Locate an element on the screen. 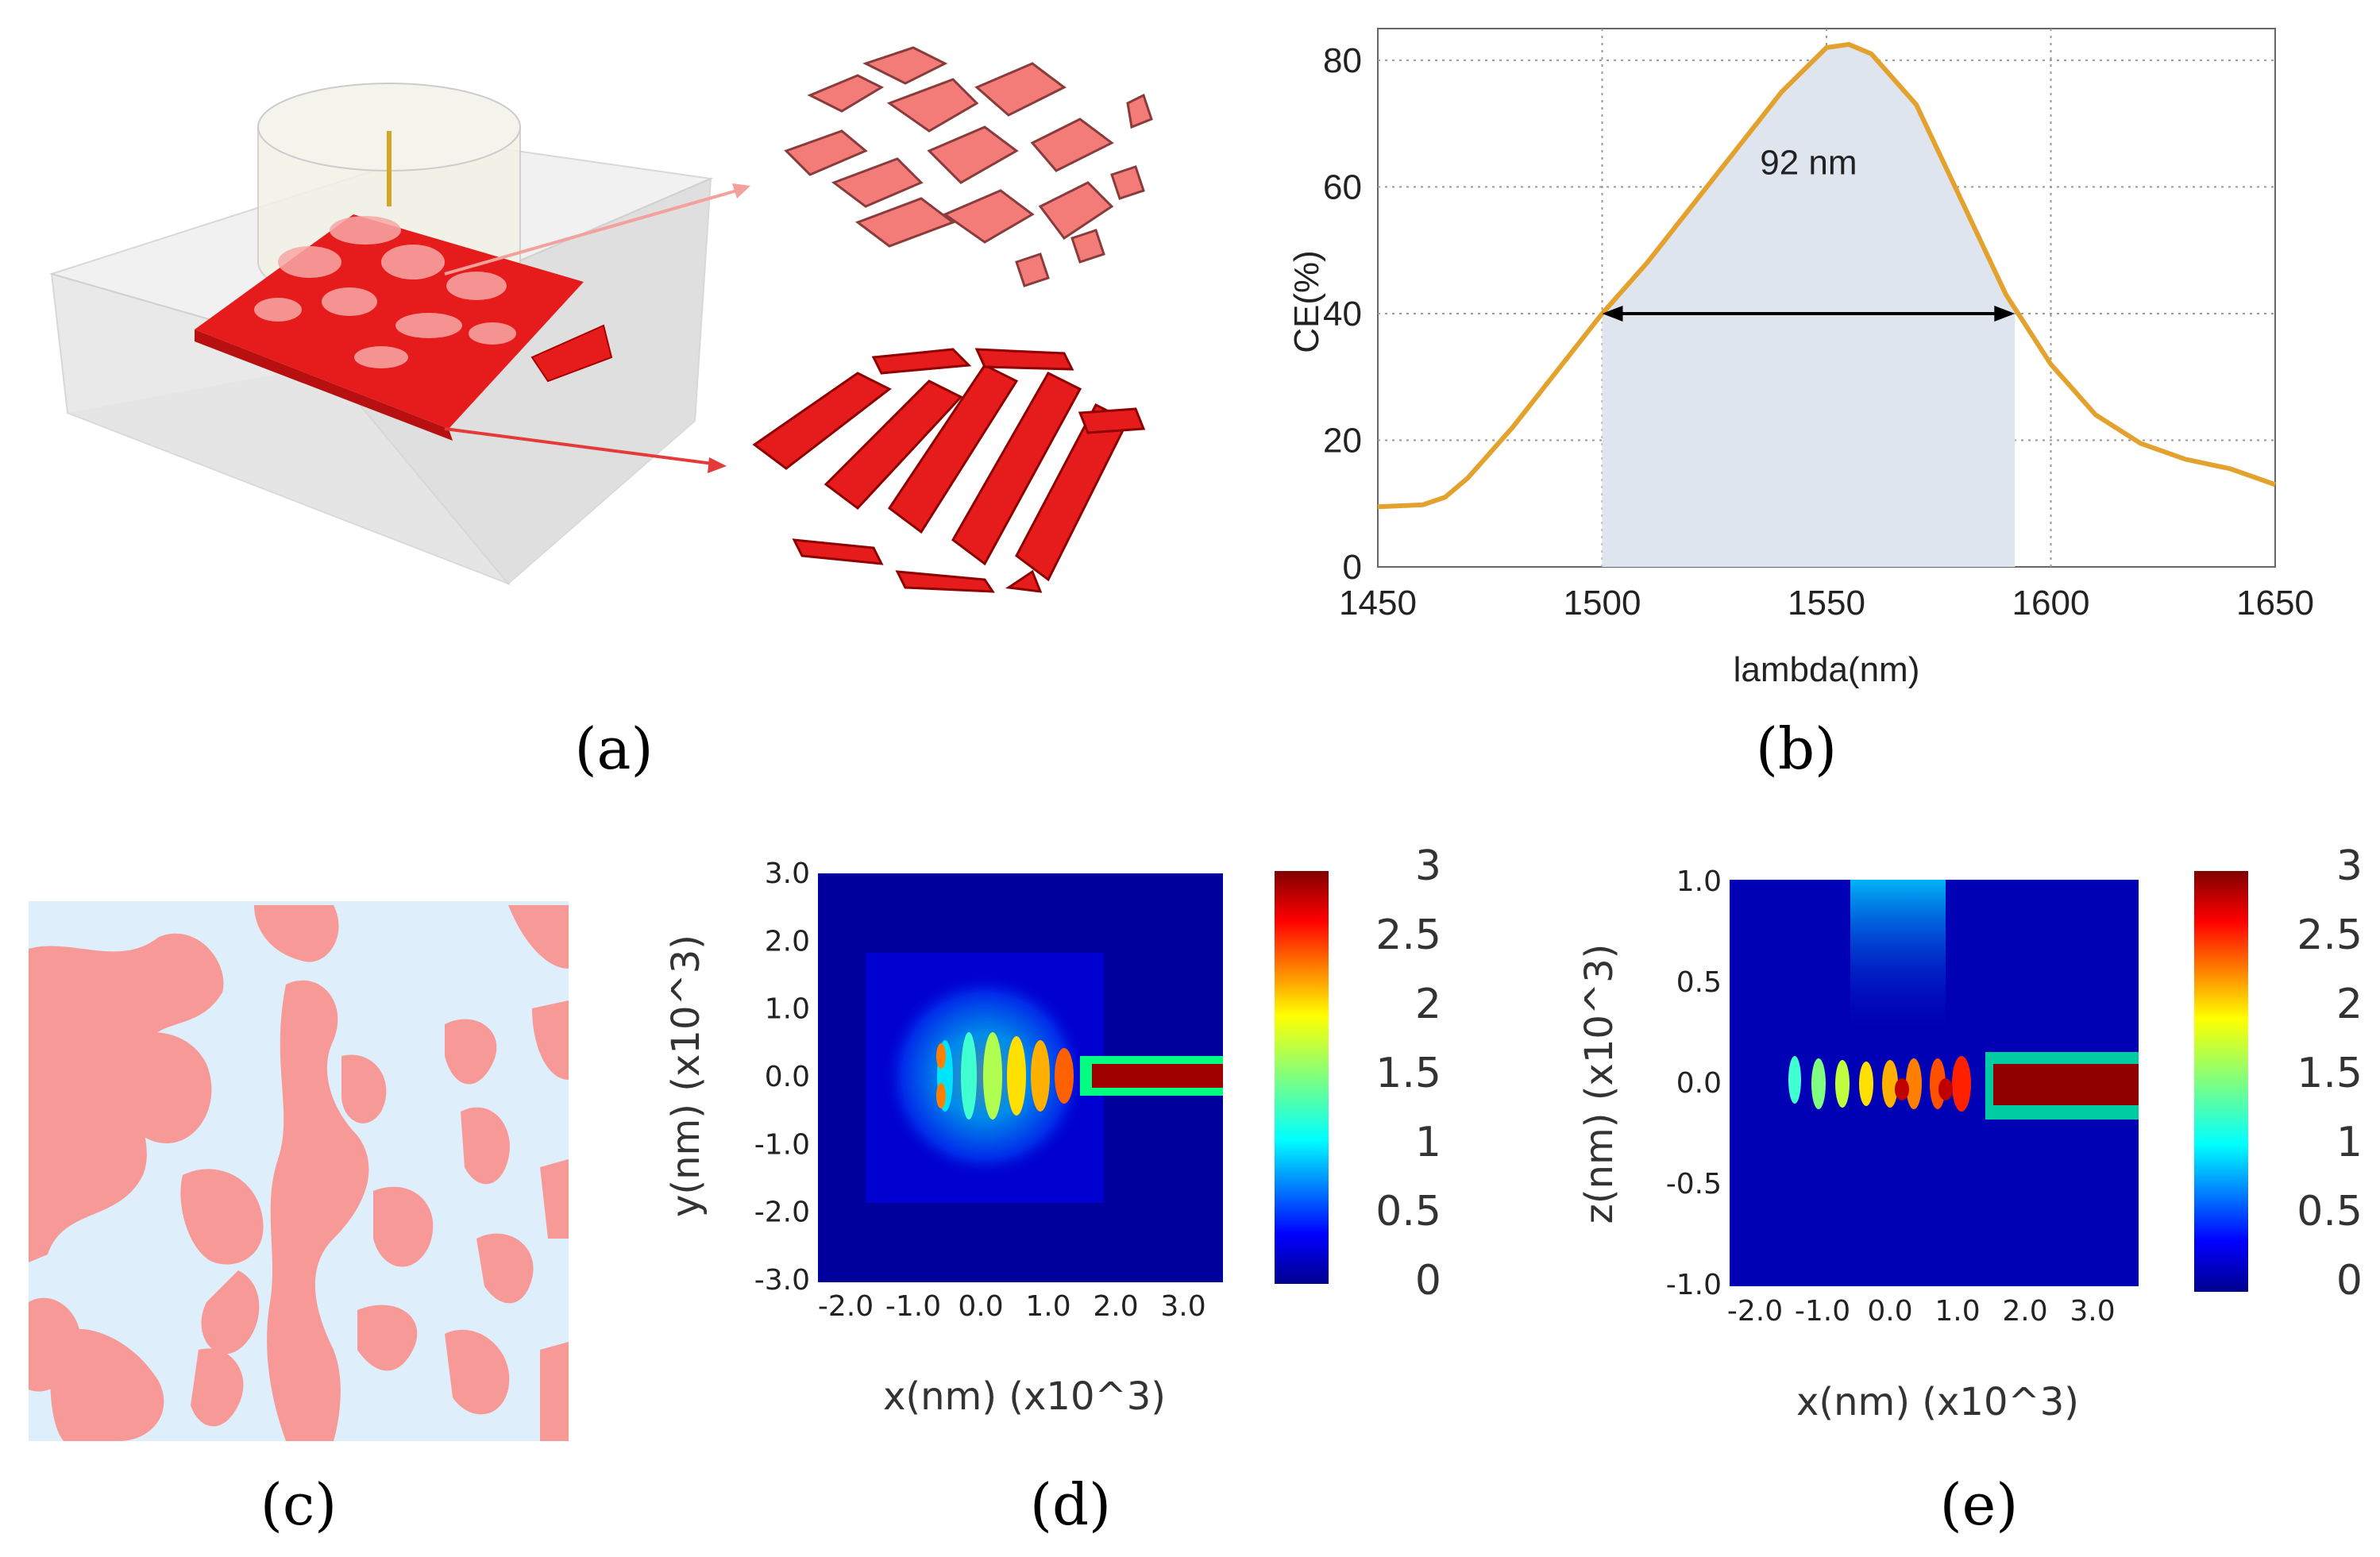  top-layer-exploded is located at coordinates (968, 166).